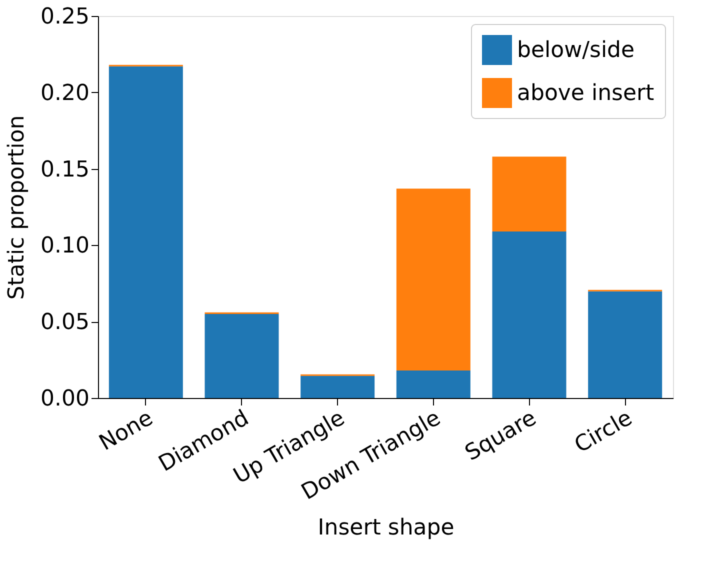 The image size is (701, 579). I want to click on y-axis-title: Static proportion, so click(17, 207).